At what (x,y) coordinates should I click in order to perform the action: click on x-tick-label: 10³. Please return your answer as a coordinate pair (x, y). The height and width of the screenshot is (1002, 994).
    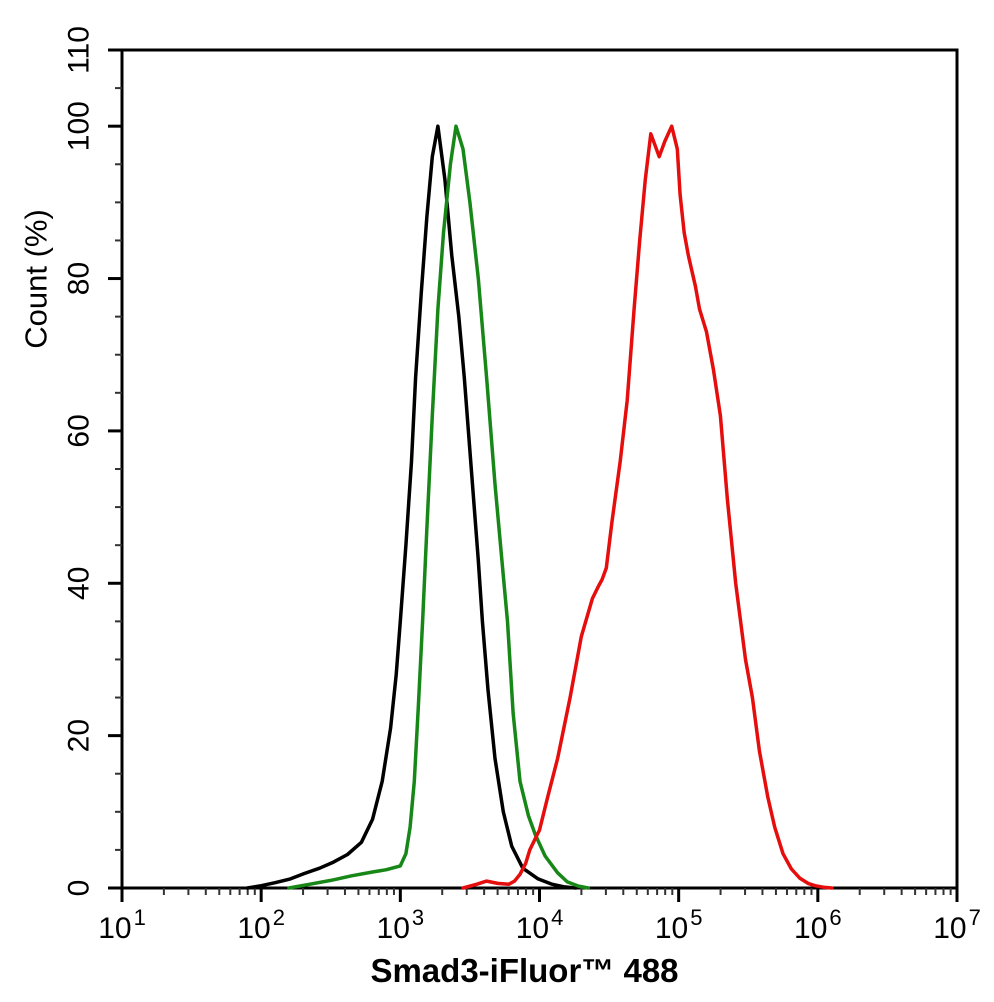
    Looking at the image, I should click on (401, 925).